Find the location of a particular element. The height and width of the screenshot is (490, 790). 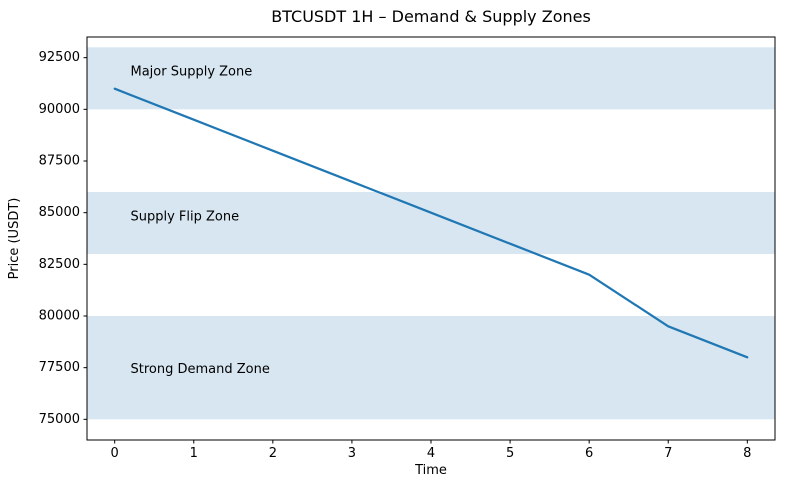

x-tick-label: 7 is located at coordinates (668, 453).